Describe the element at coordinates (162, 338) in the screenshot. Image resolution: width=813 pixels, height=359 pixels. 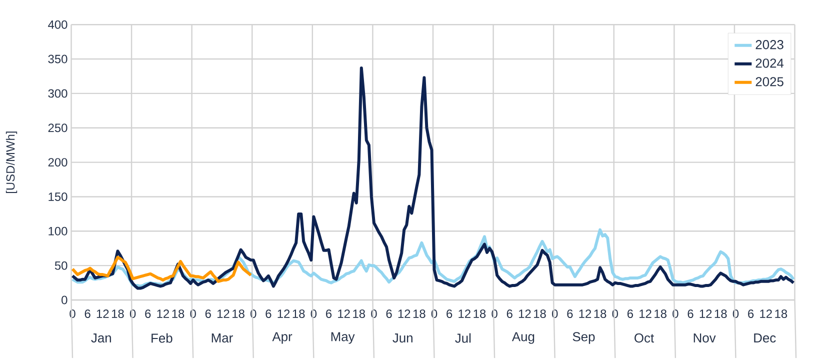
I see `text: Feb` at that location.